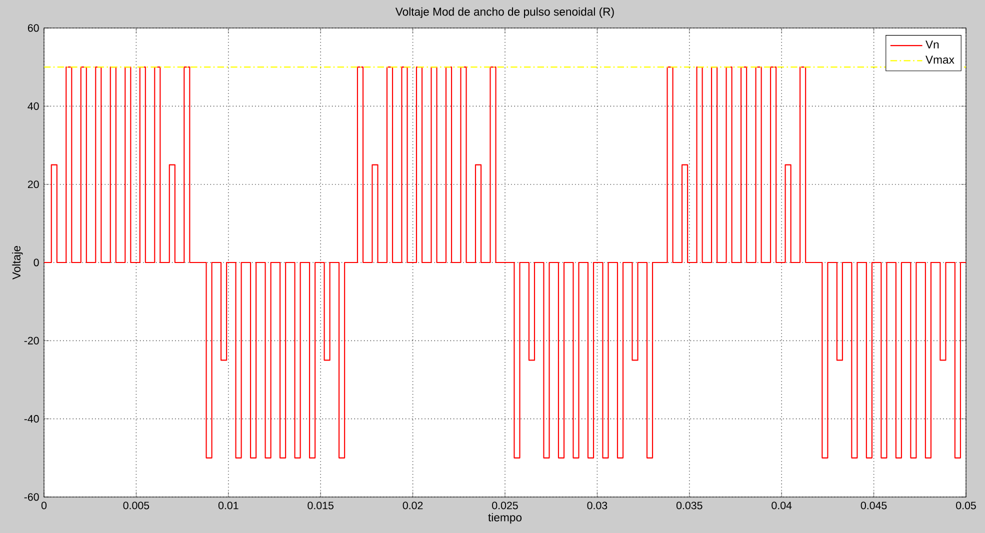 The height and width of the screenshot is (533, 985). What do you see at coordinates (597, 506) in the screenshot?
I see `x-tick-label: 0.03` at bounding box center [597, 506].